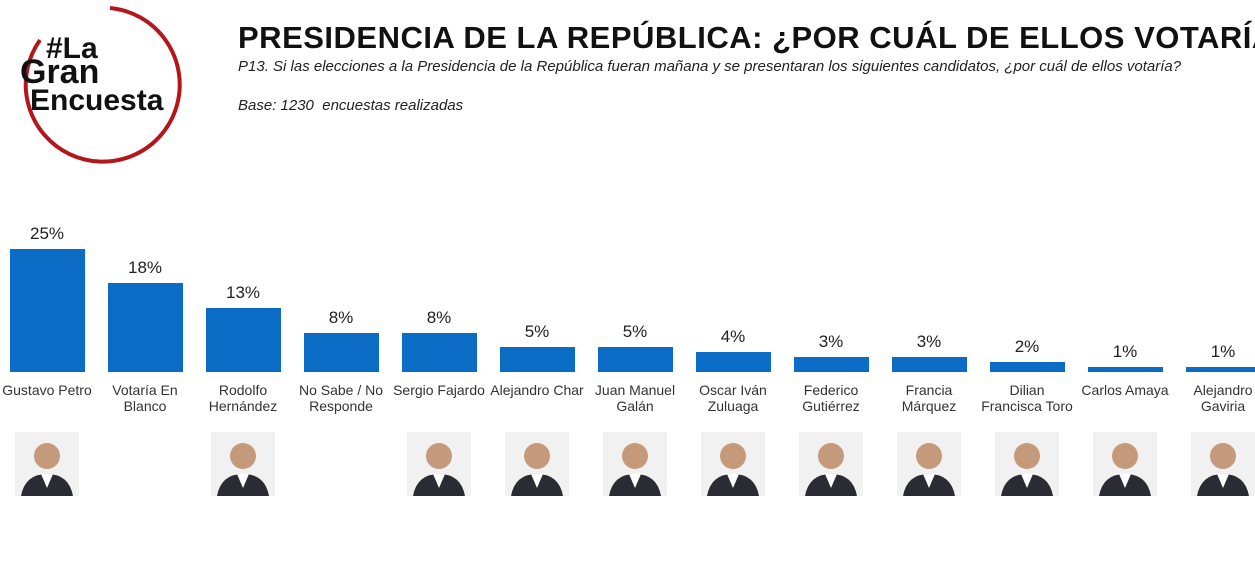 The width and height of the screenshot is (1255, 579). Describe the element at coordinates (145, 398) in the screenshot. I see `category-label: Votaría En Blanco` at that location.